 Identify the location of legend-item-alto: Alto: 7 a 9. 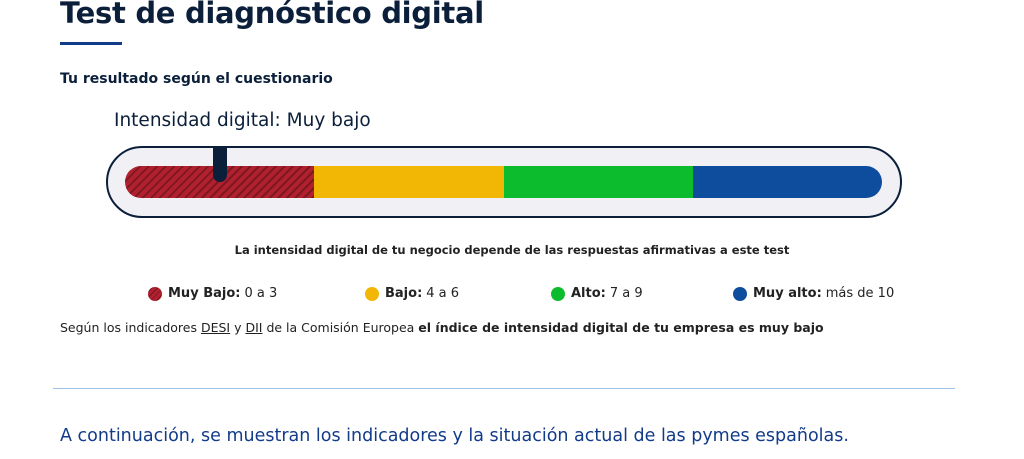
(597, 293).